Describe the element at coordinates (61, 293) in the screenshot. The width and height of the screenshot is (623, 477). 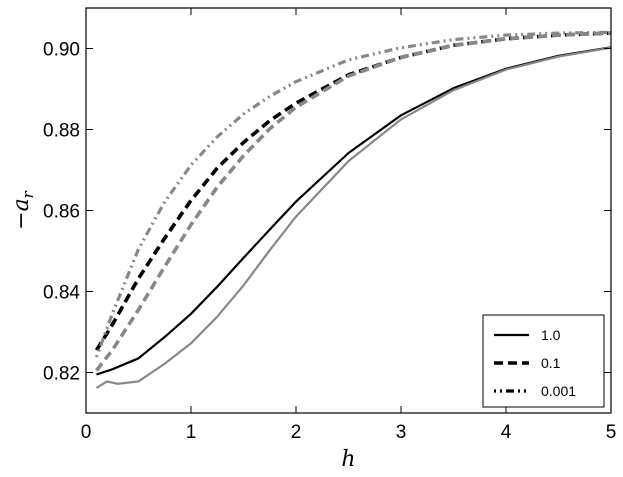
I see `y-tick-label: 0.84` at that location.